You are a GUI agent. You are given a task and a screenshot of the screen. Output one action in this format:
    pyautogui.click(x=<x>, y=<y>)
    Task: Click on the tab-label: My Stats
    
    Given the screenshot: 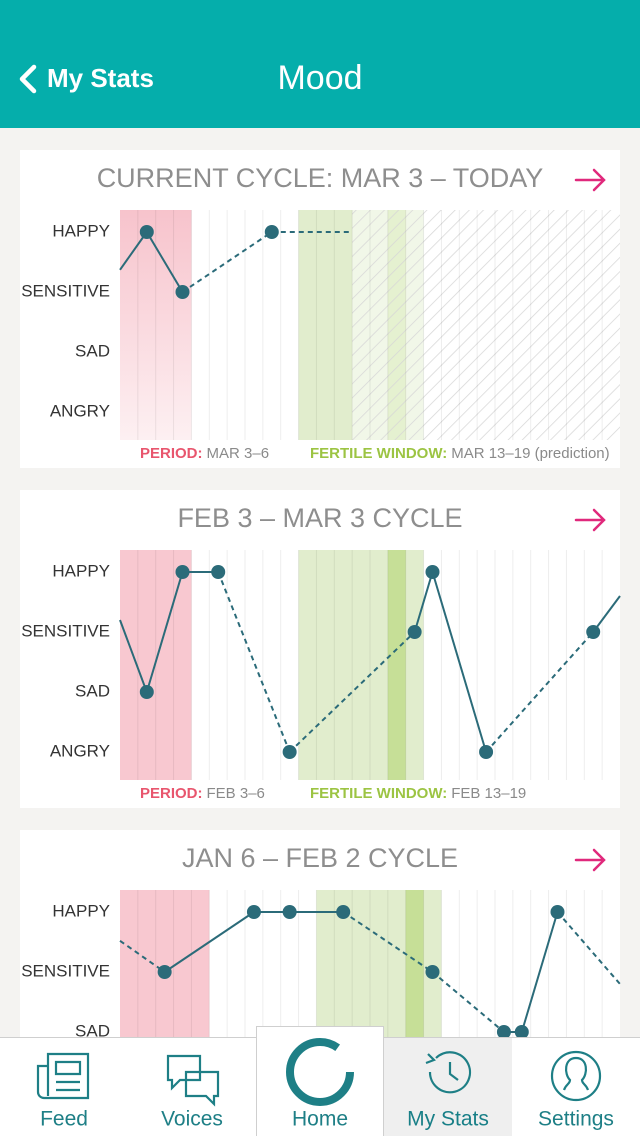 What is the action you would take?
    pyautogui.click(x=448, y=1119)
    